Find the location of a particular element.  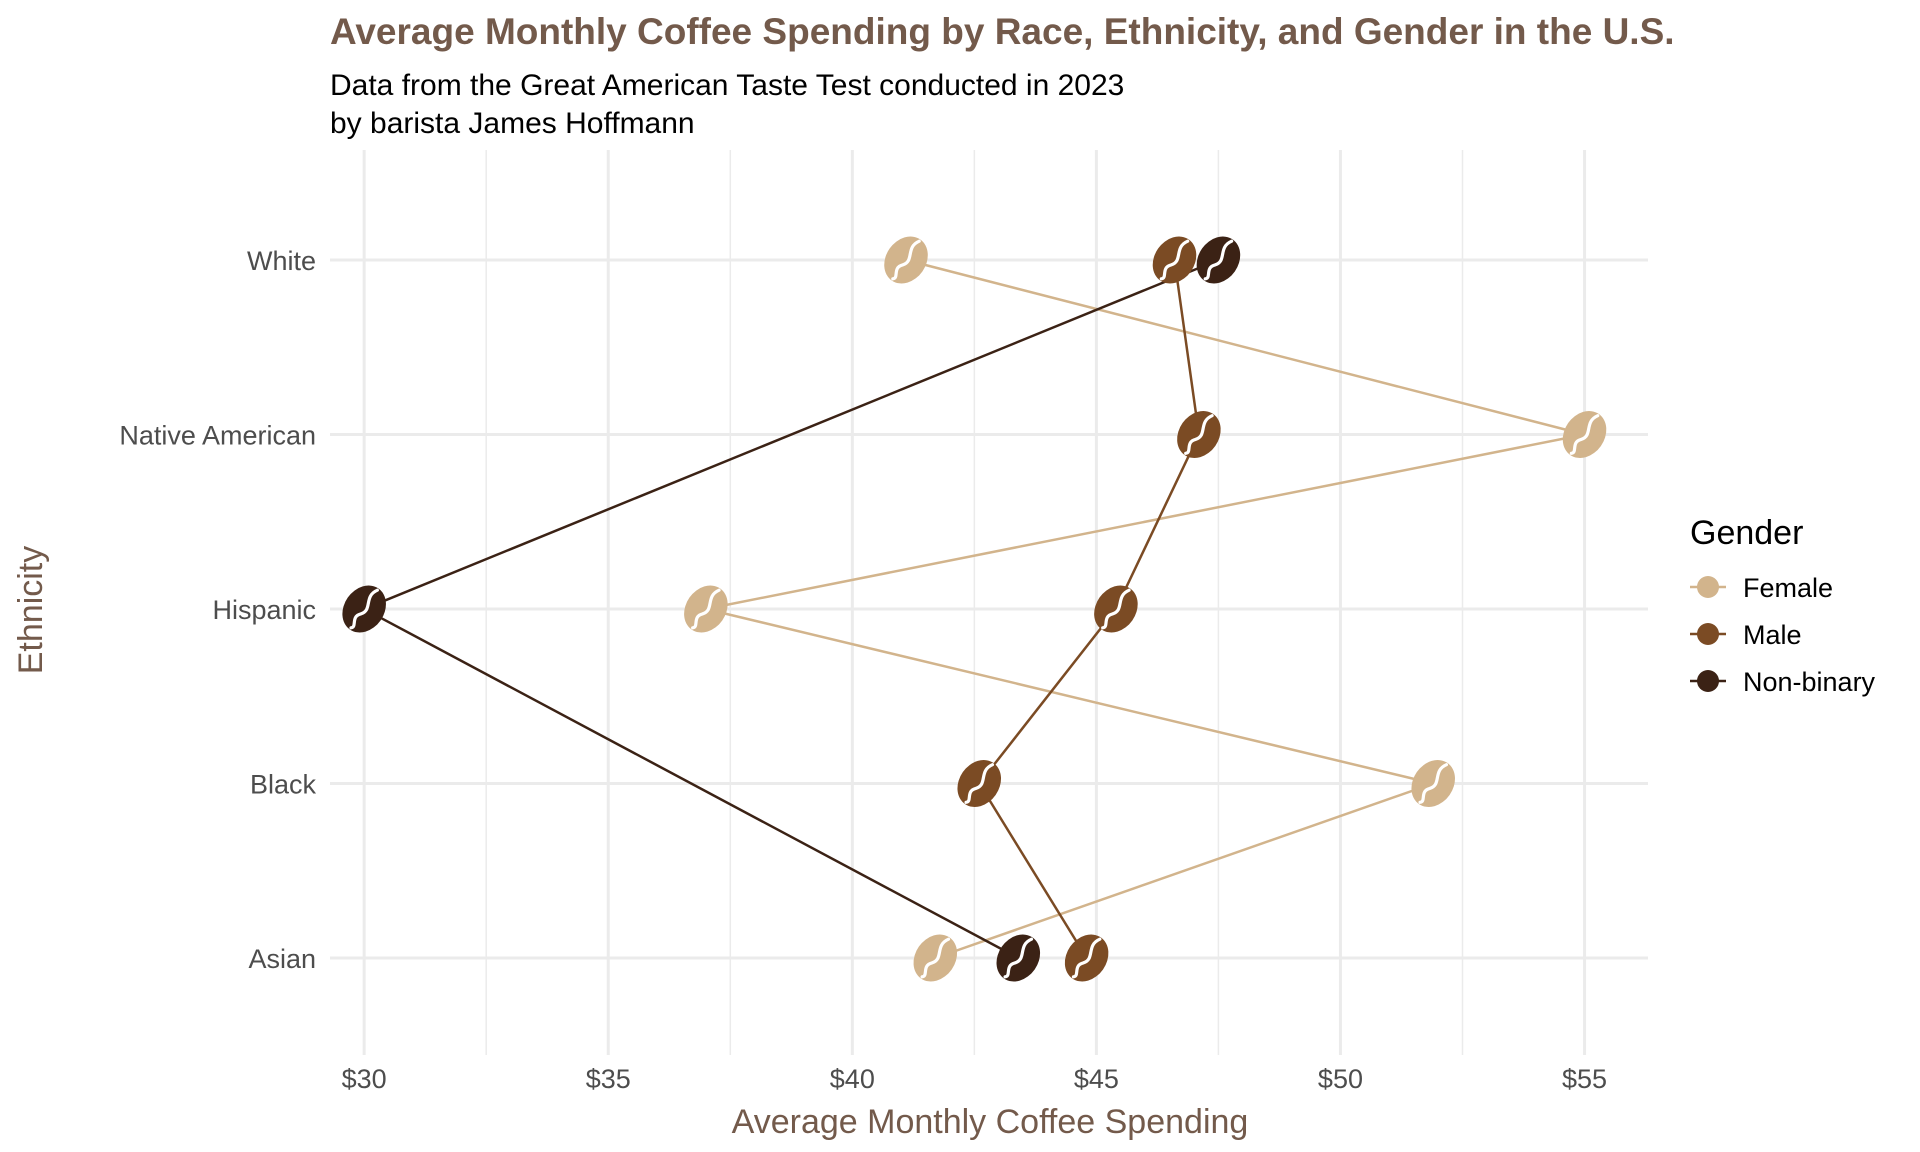

data-point-male-black is located at coordinates (979, 783).